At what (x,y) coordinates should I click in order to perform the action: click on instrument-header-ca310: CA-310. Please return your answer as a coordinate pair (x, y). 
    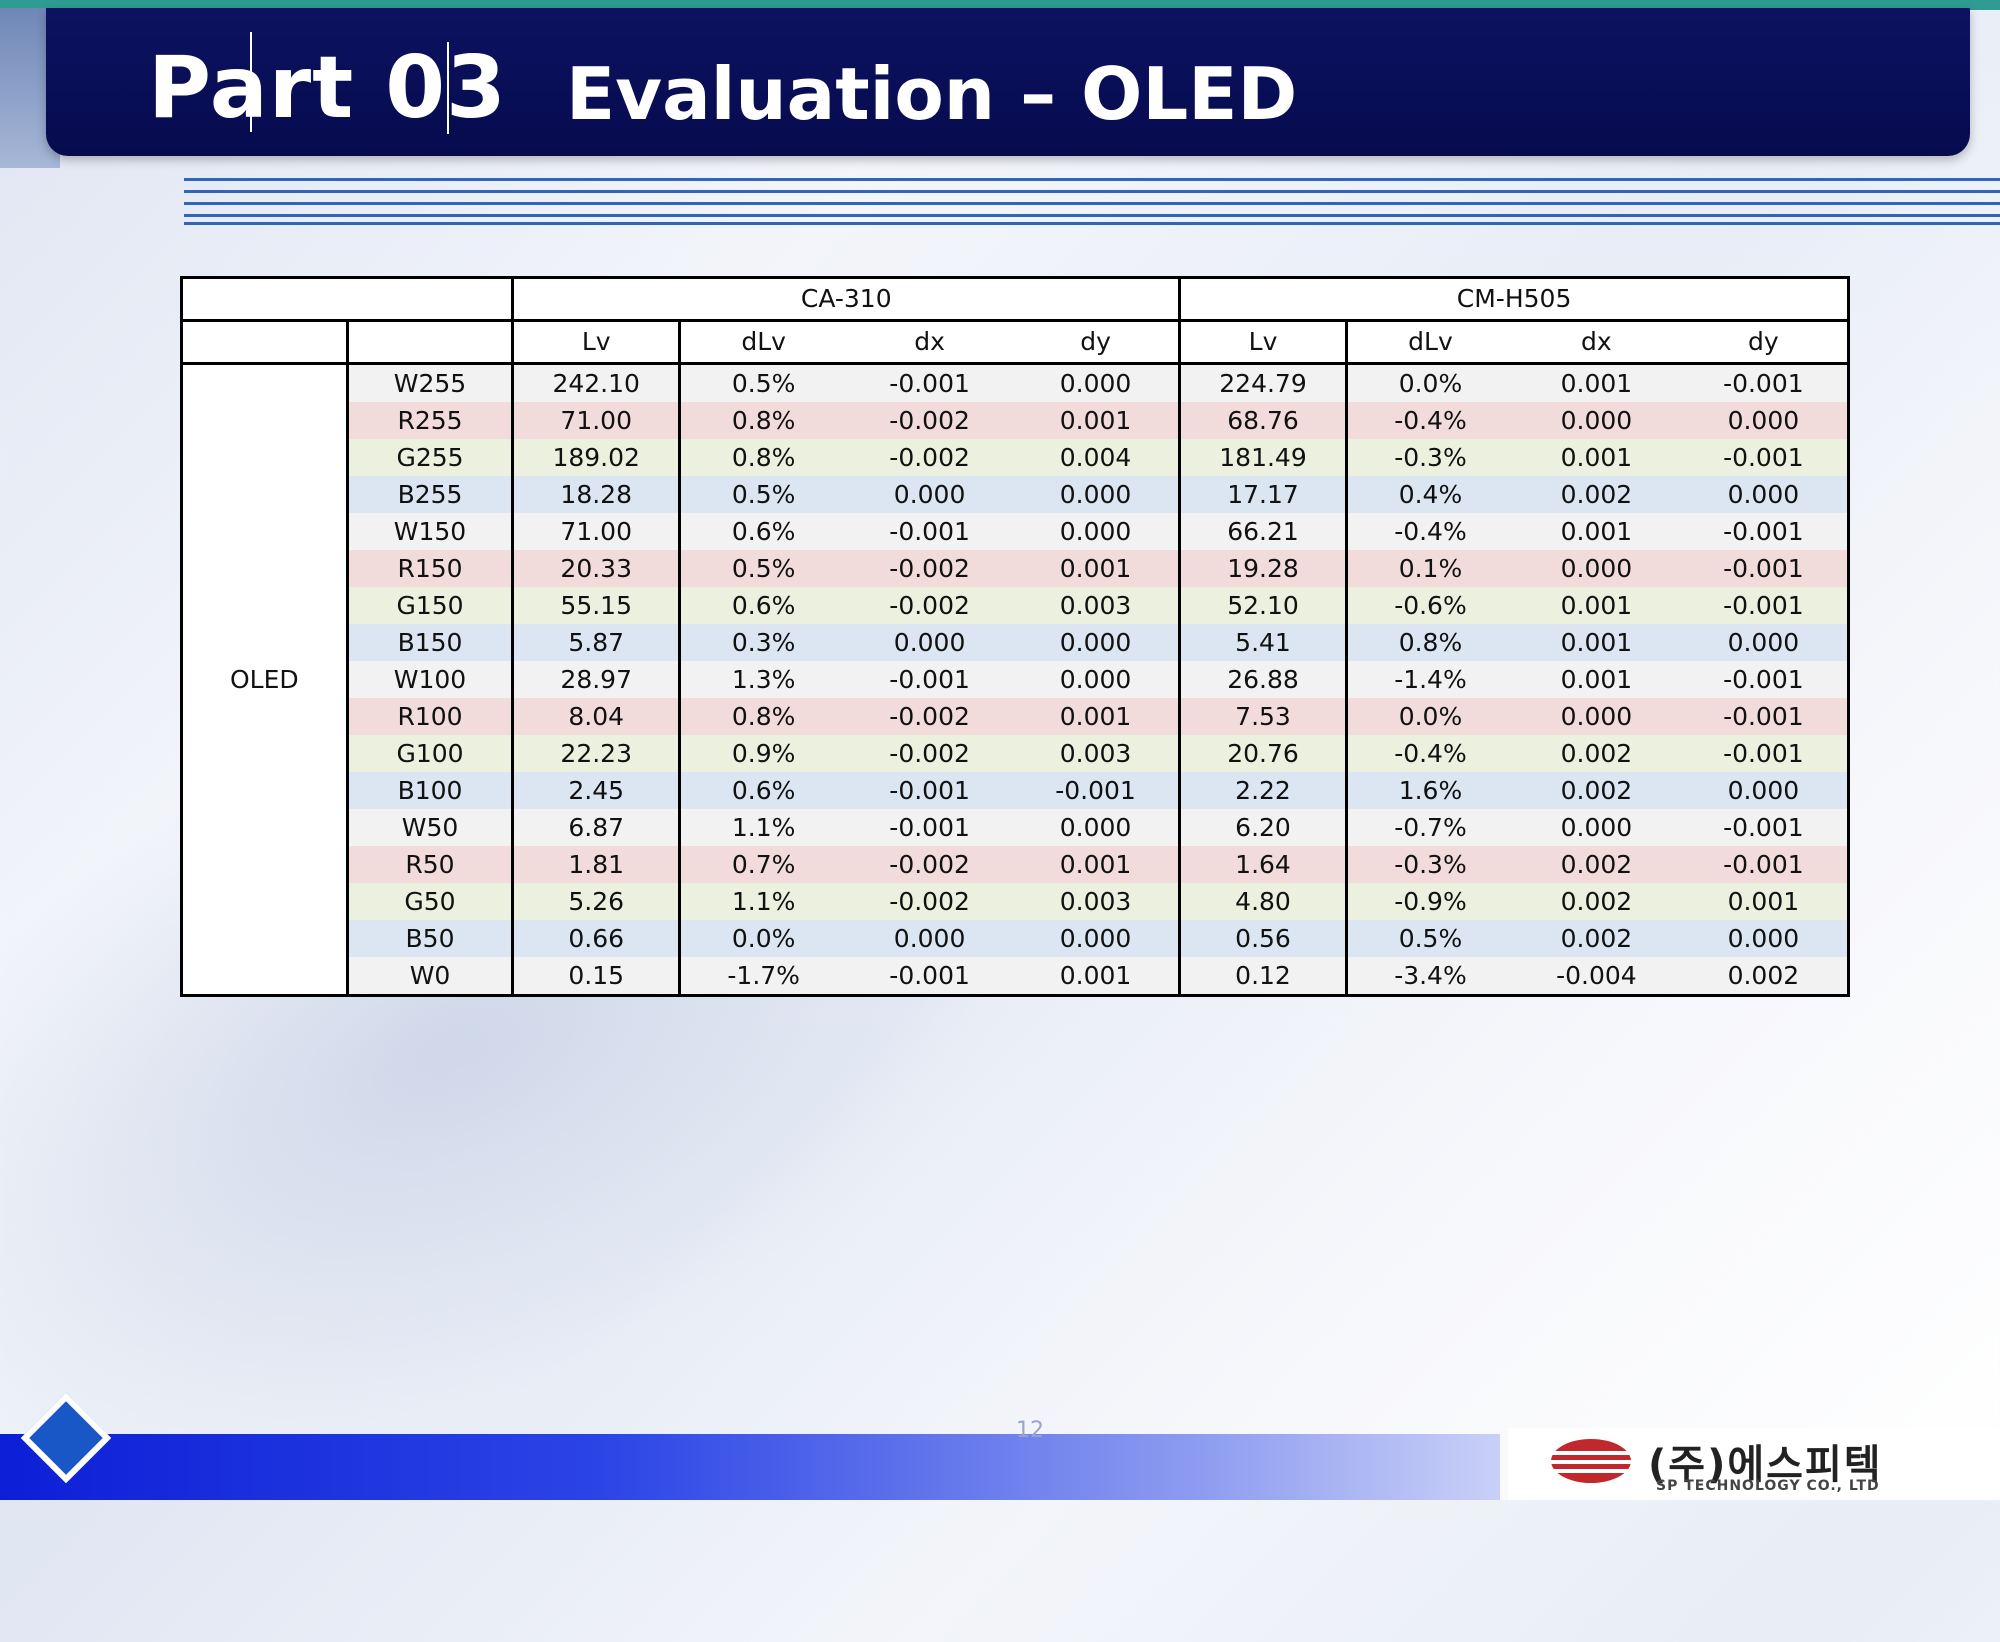
    Looking at the image, I should click on (847, 299).